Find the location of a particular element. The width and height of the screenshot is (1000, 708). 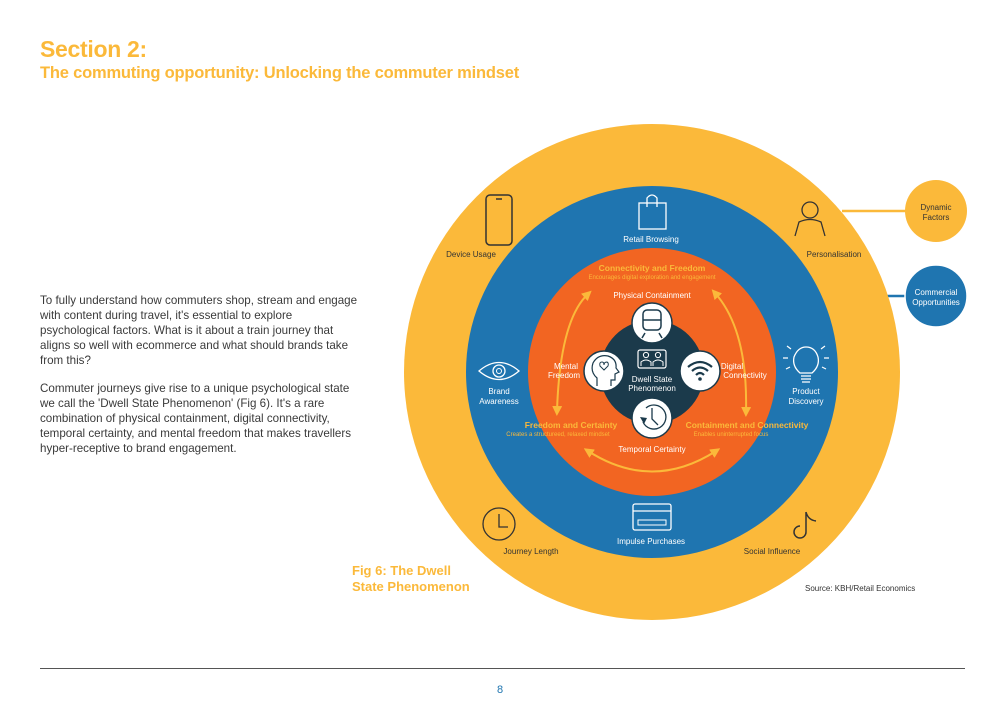

person-icon is located at coordinates (810, 219).